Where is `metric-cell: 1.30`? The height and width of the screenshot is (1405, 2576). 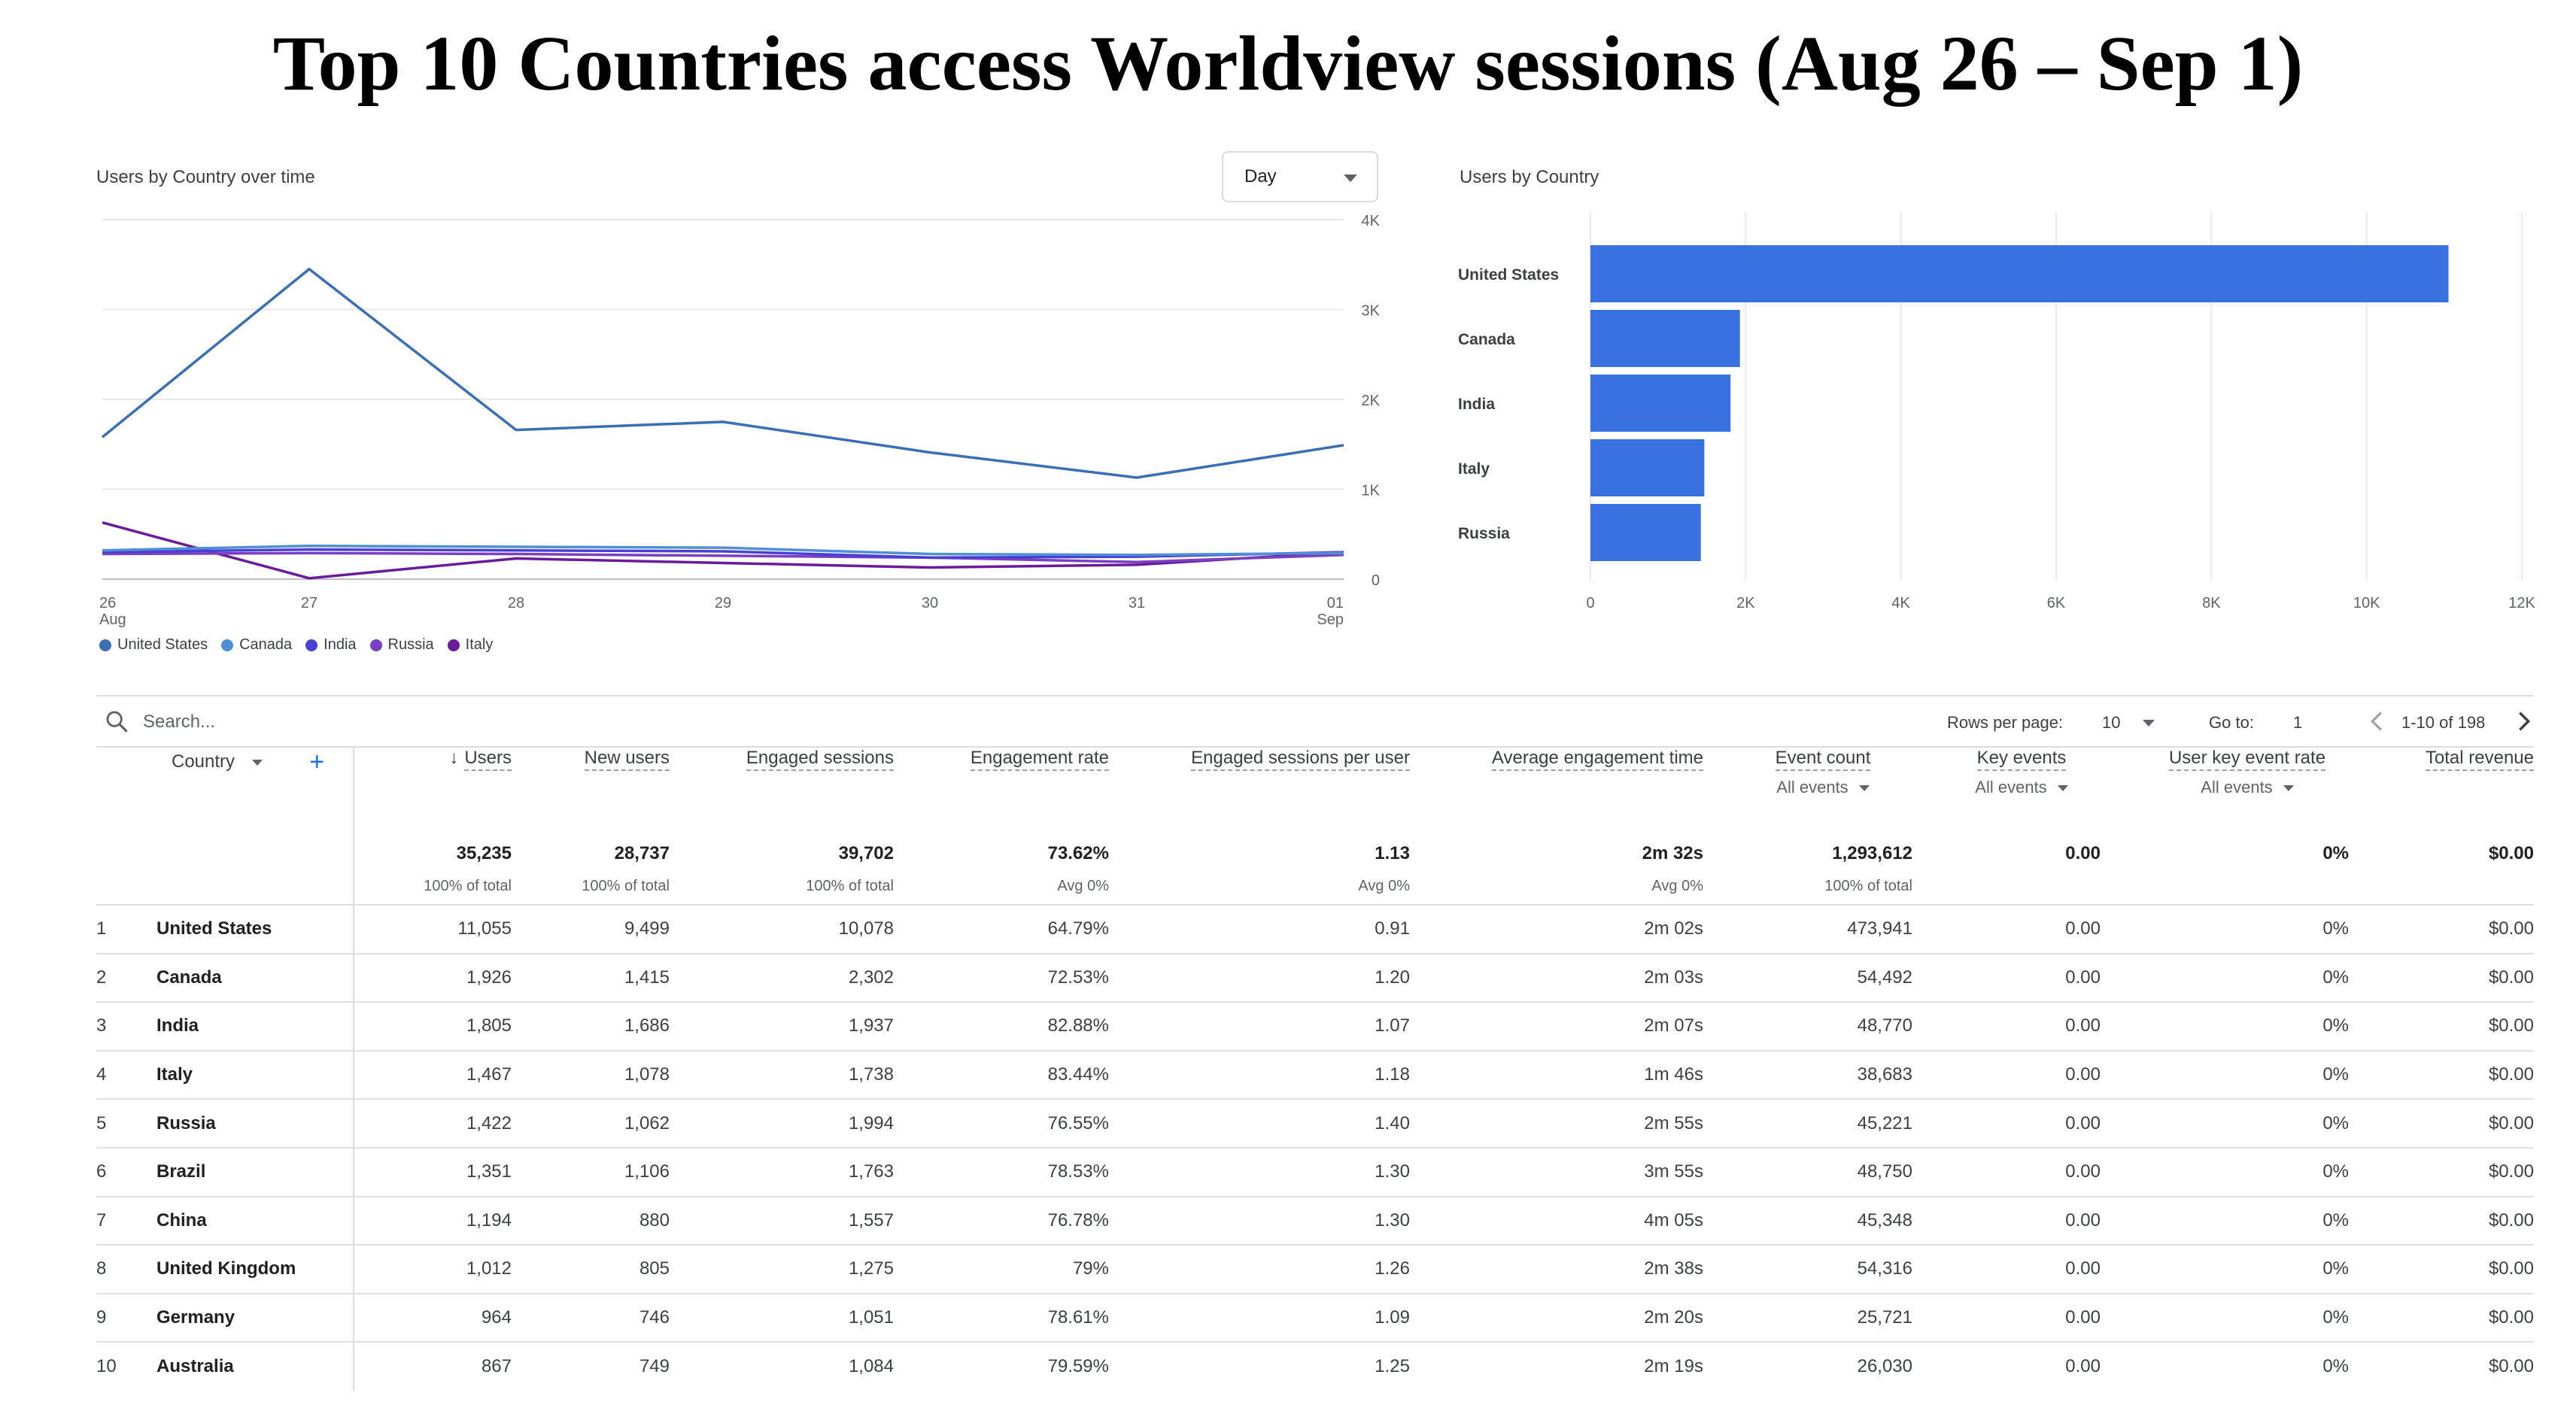 metric-cell: 1.30 is located at coordinates (1393, 1171).